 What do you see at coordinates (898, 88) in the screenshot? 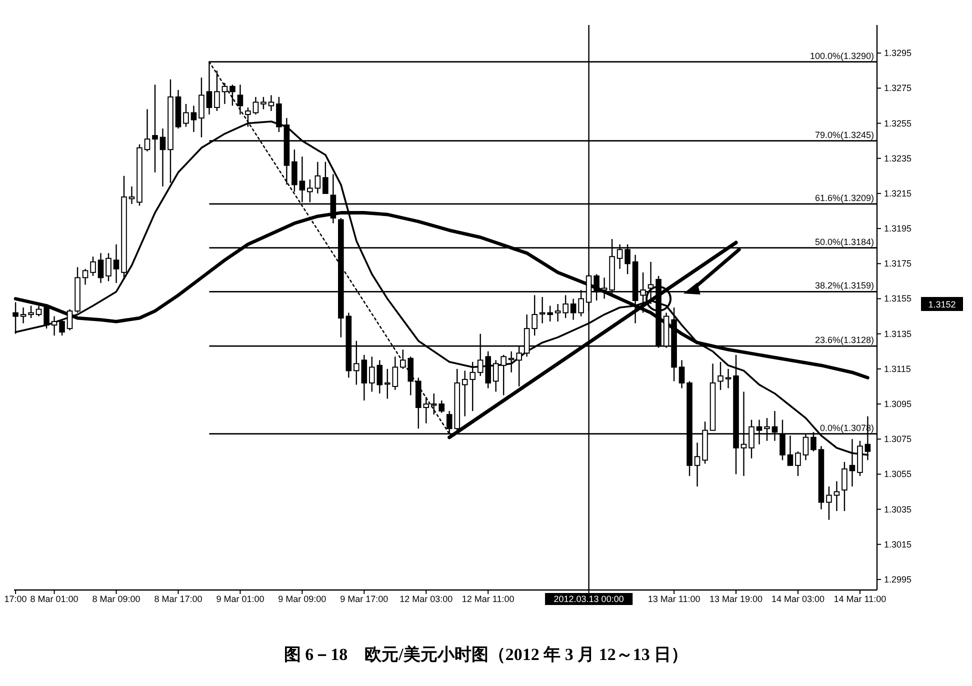
I see `y-tick-label: 1.3275` at bounding box center [898, 88].